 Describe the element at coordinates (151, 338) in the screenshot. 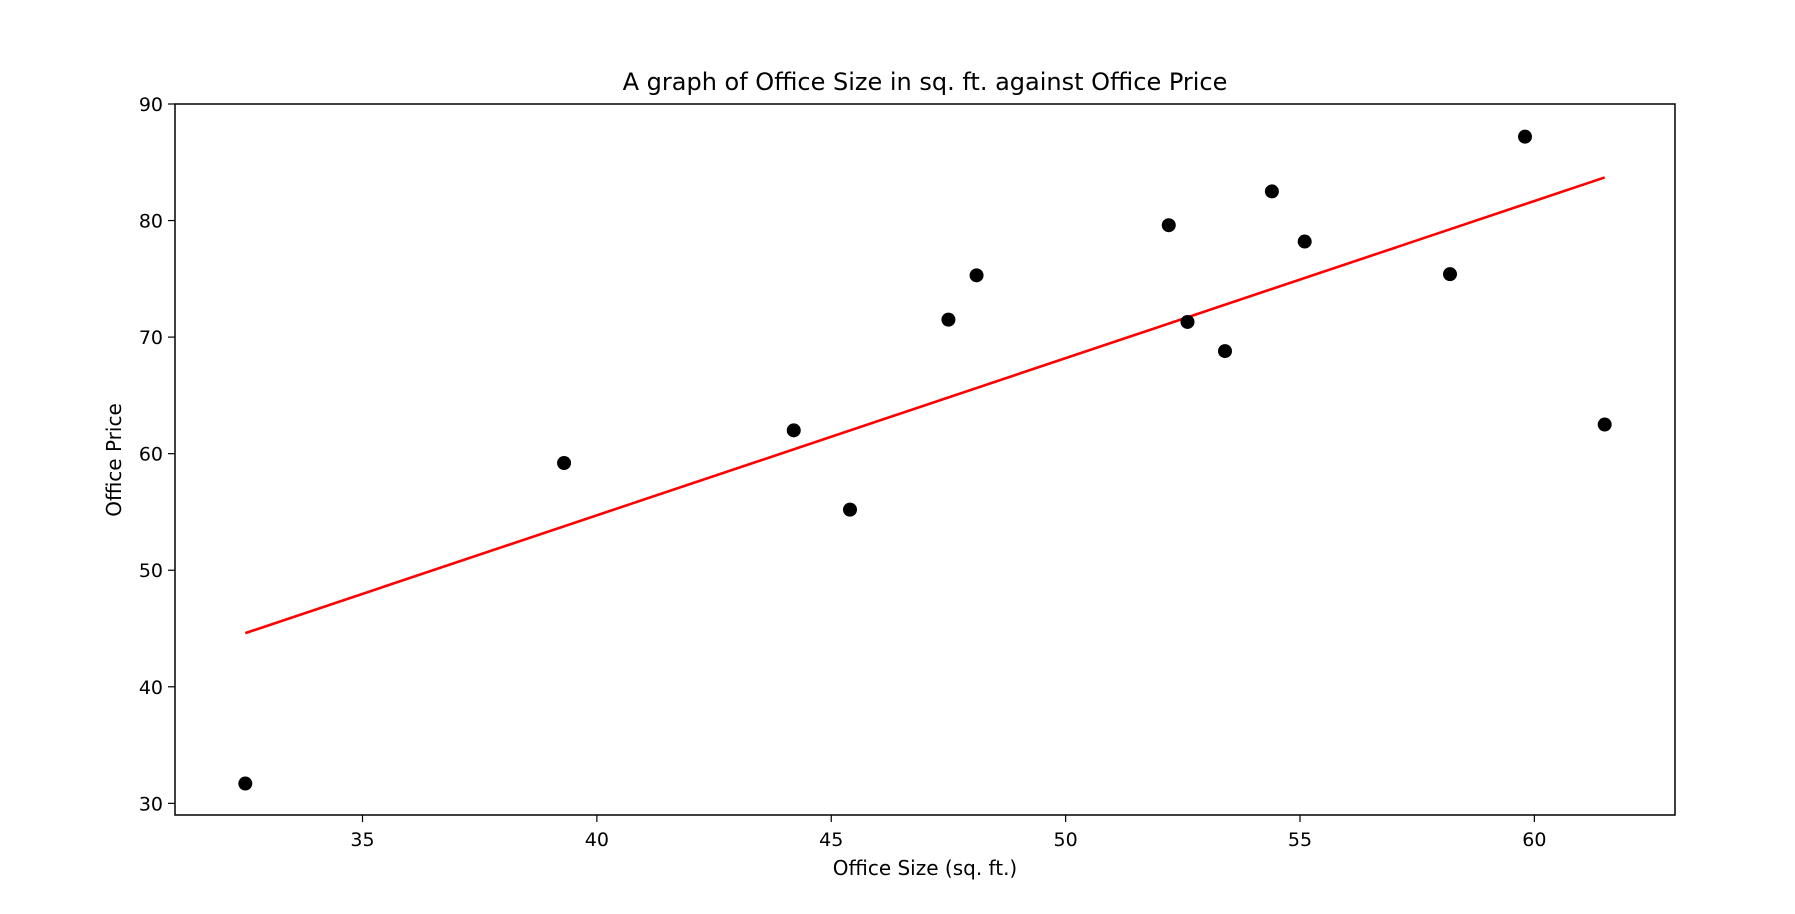

I see `y-tick-label: 70` at that location.